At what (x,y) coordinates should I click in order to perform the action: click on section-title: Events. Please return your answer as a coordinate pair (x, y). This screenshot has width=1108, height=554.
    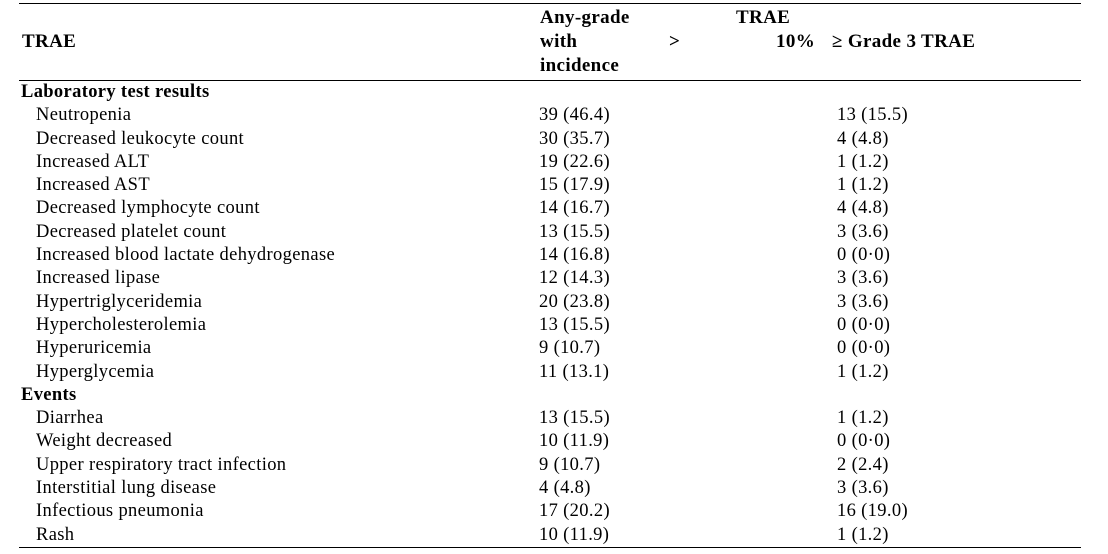
    Looking at the image, I should click on (49, 394).